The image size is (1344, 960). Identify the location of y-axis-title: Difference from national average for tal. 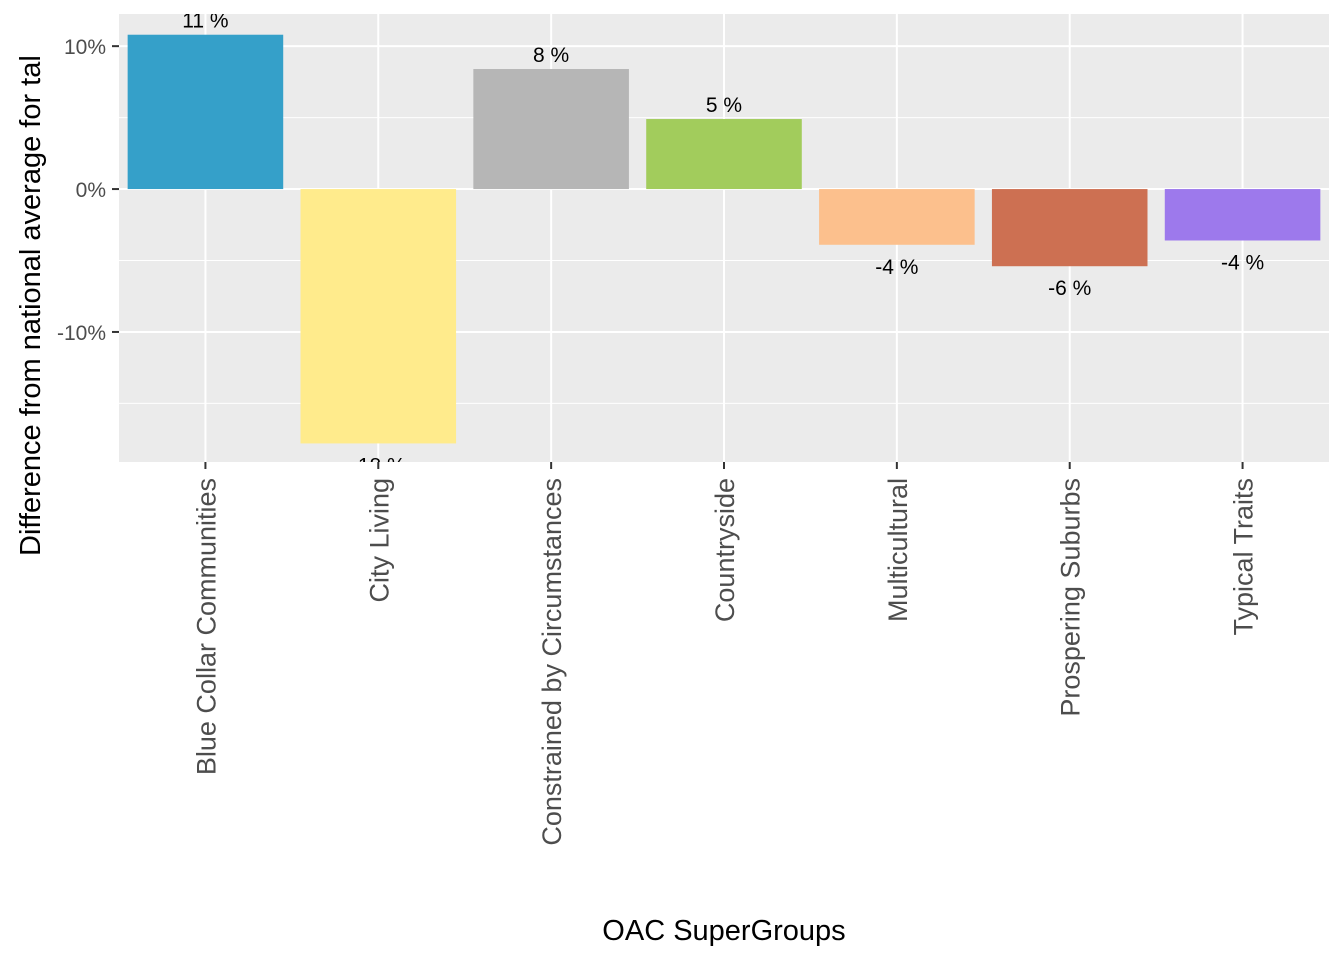
(31, 305).